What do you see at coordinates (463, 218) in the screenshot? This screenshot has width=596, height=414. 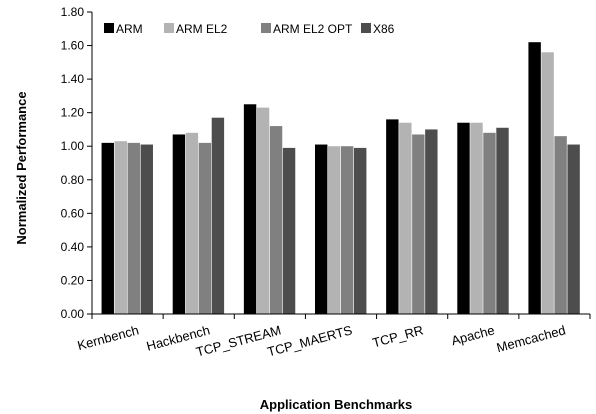 I see `bar-arm-apache` at bounding box center [463, 218].